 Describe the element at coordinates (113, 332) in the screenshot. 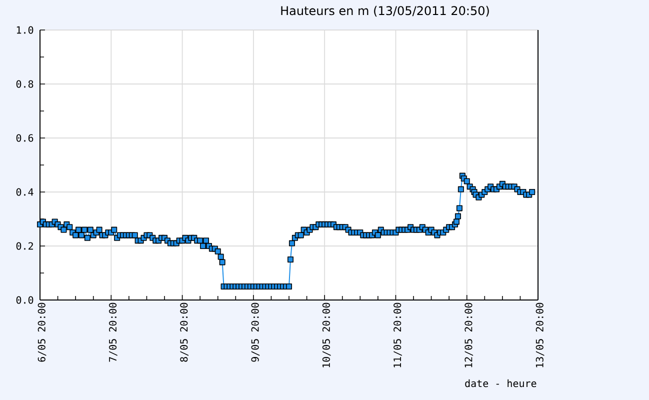

I see `x-tick-label: 7/05 20:00` at that location.